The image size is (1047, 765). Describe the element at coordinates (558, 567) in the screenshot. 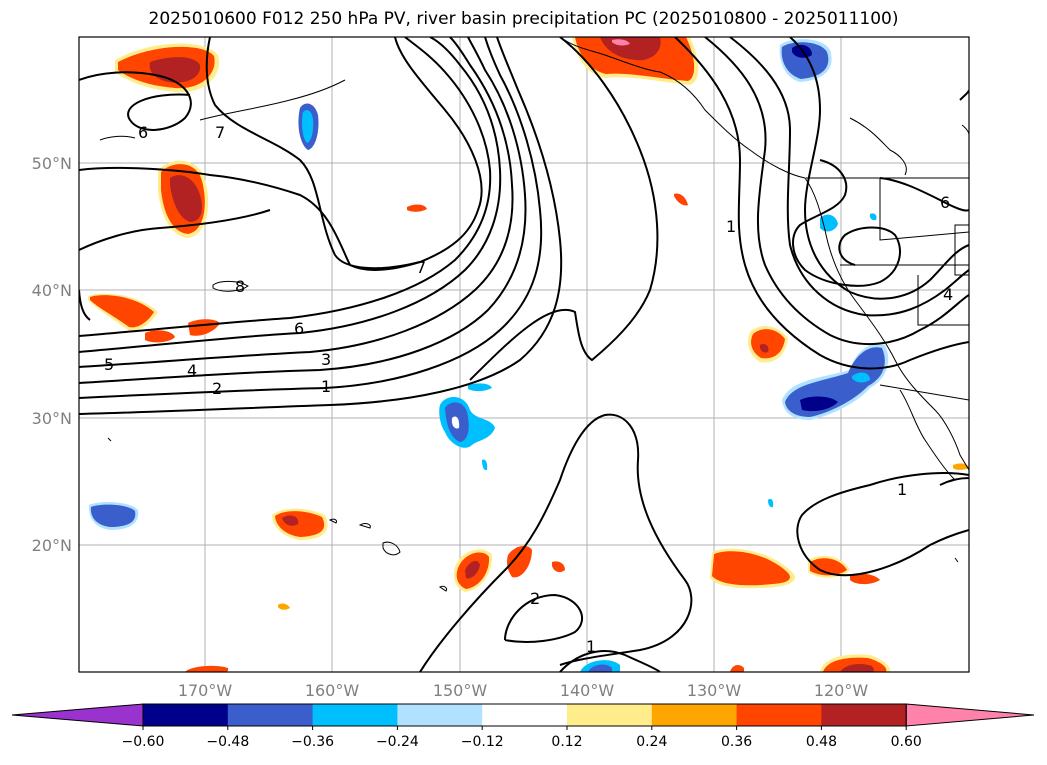

I see `precip-blob-tiny-e` at that location.